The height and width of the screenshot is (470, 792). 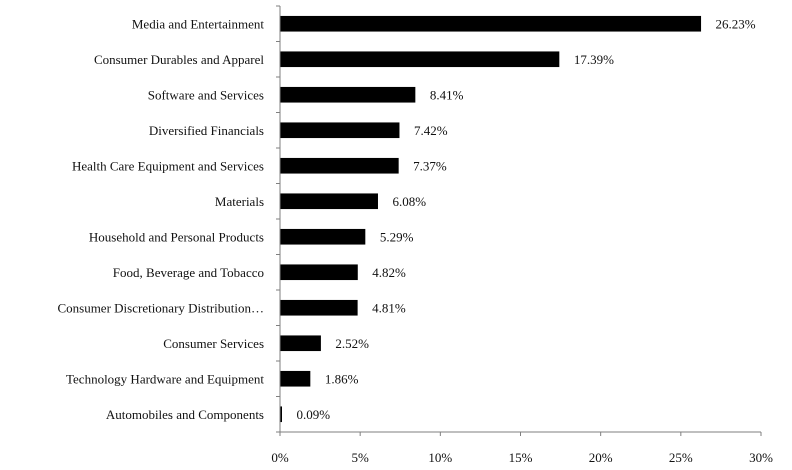 I want to click on data-label: 17.39%, so click(x=594, y=59).